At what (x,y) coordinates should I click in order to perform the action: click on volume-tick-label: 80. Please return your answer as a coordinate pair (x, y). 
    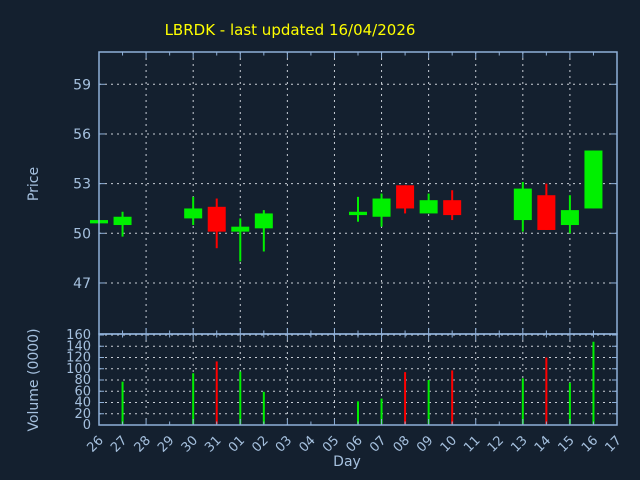
    Looking at the image, I should click on (82, 380).